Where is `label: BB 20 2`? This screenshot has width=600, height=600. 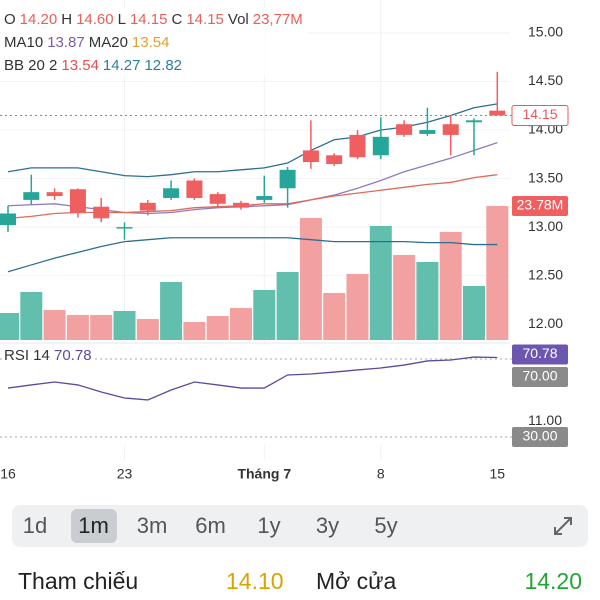
label: BB 20 2 is located at coordinates (31, 65).